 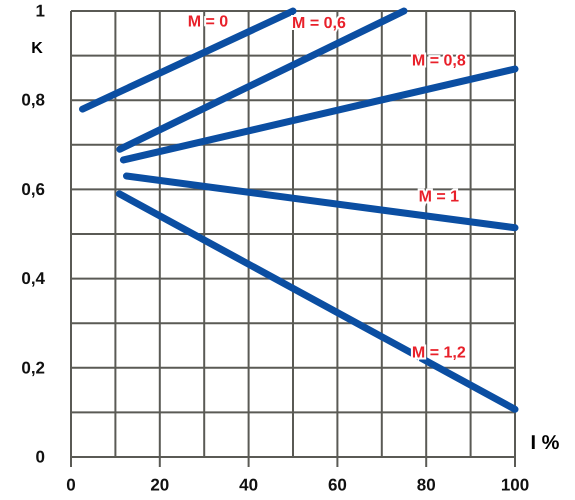 I want to click on y-tick-label: 0,8, so click(x=33, y=100).